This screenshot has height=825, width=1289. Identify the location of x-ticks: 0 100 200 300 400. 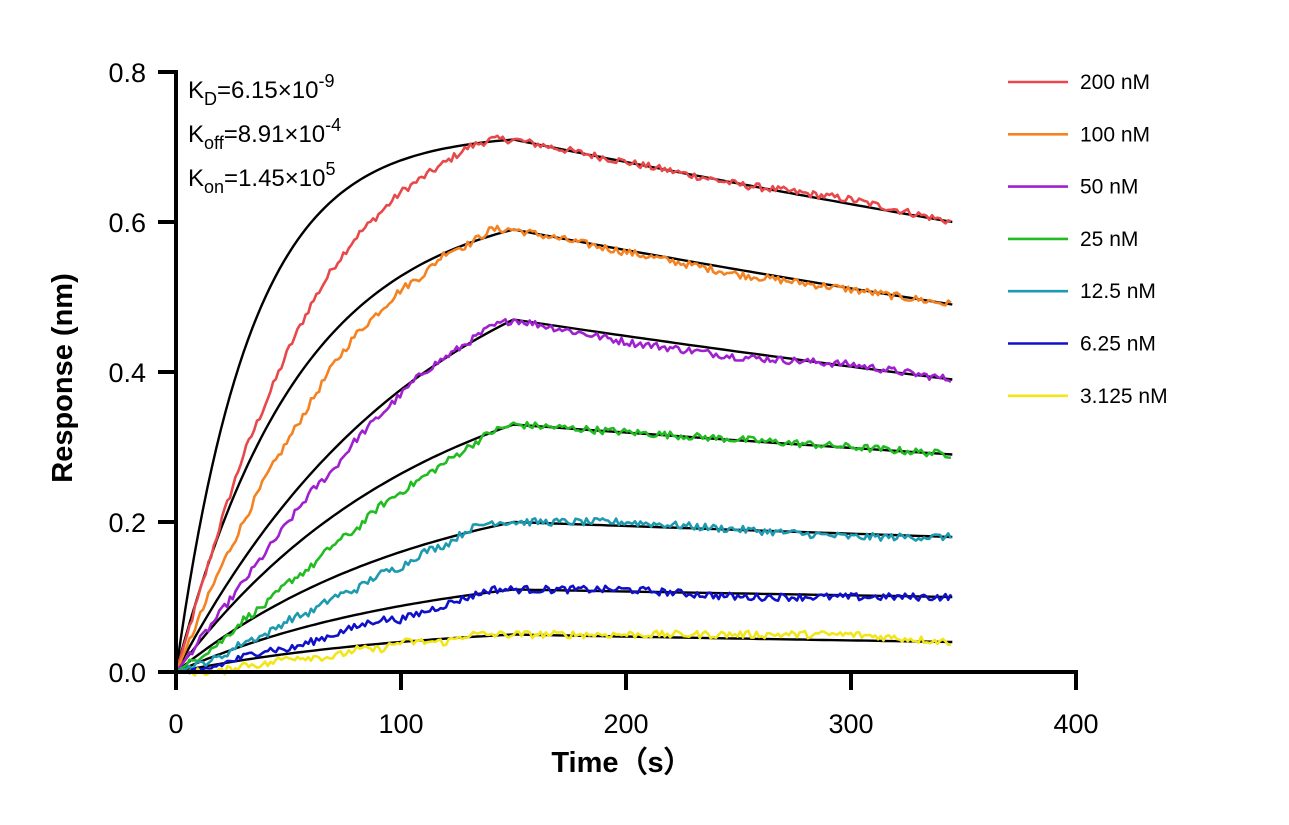
(633, 705).